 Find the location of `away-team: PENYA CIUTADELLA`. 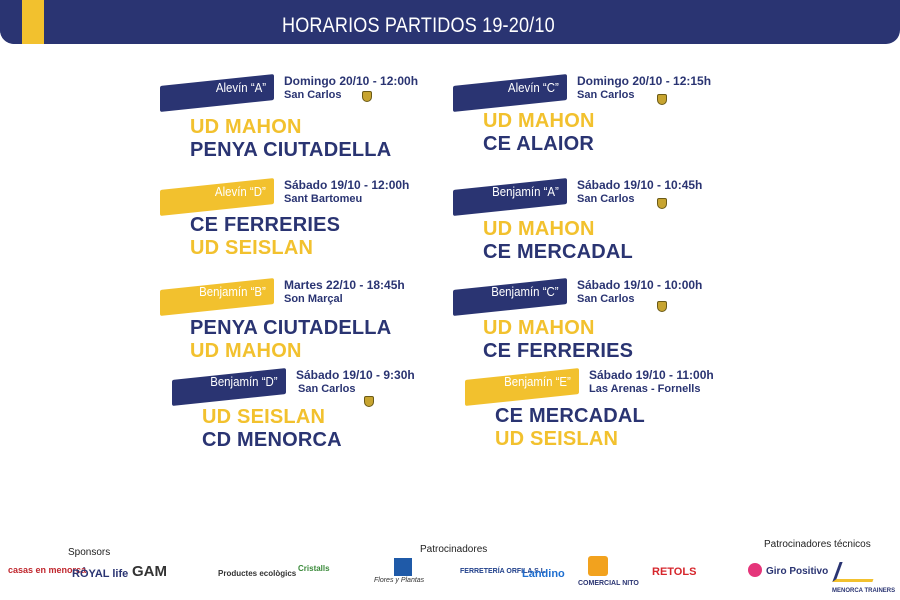

away-team: PENYA CIUTADELLA is located at coordinates (291, 150).